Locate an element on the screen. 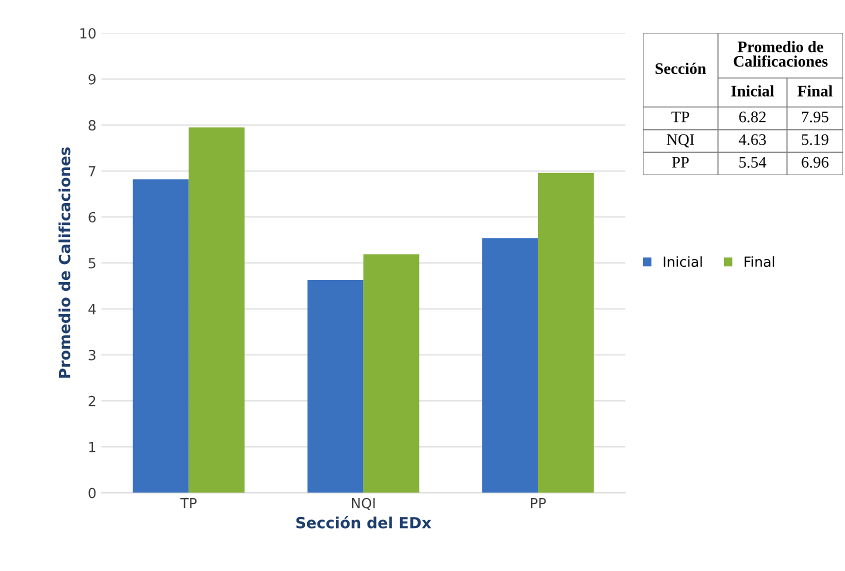  text: 5.19 is located at coordinates (815, 140).